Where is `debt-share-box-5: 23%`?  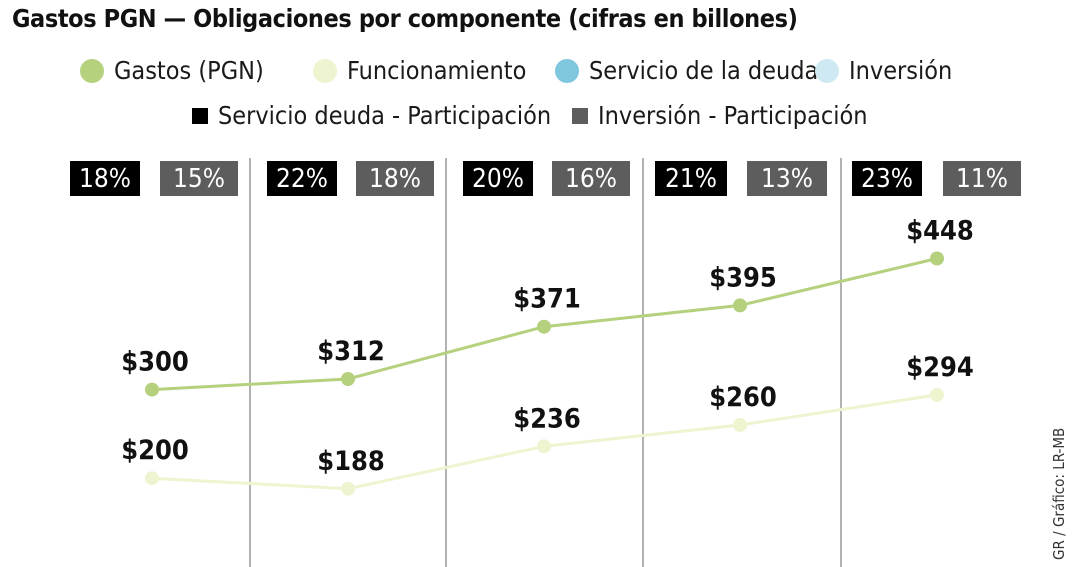 debt-share-box-5: 23% is located at coordinates (887, 178).